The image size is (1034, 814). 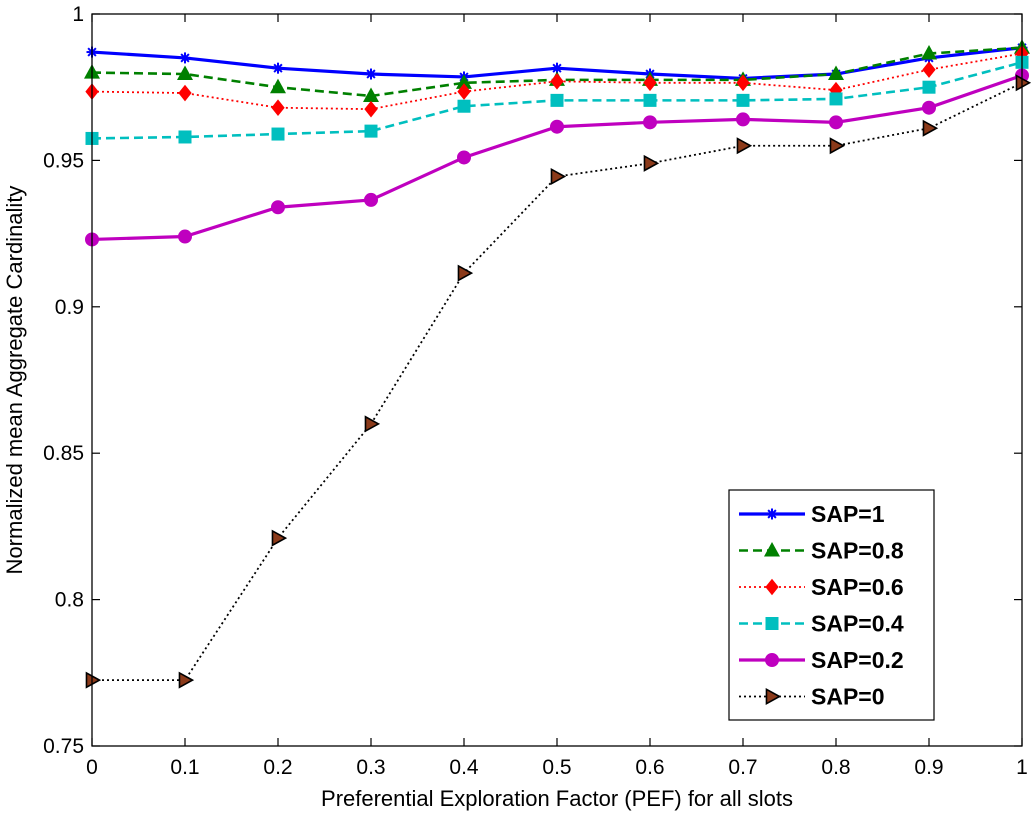 I want to click on legend-label: SAP=0.8, so click(x=857, y=551).